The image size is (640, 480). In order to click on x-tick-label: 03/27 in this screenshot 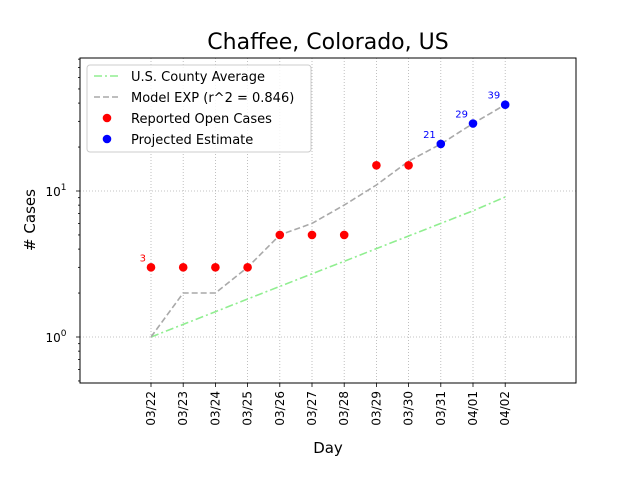, I will do `click(312, 408)`.